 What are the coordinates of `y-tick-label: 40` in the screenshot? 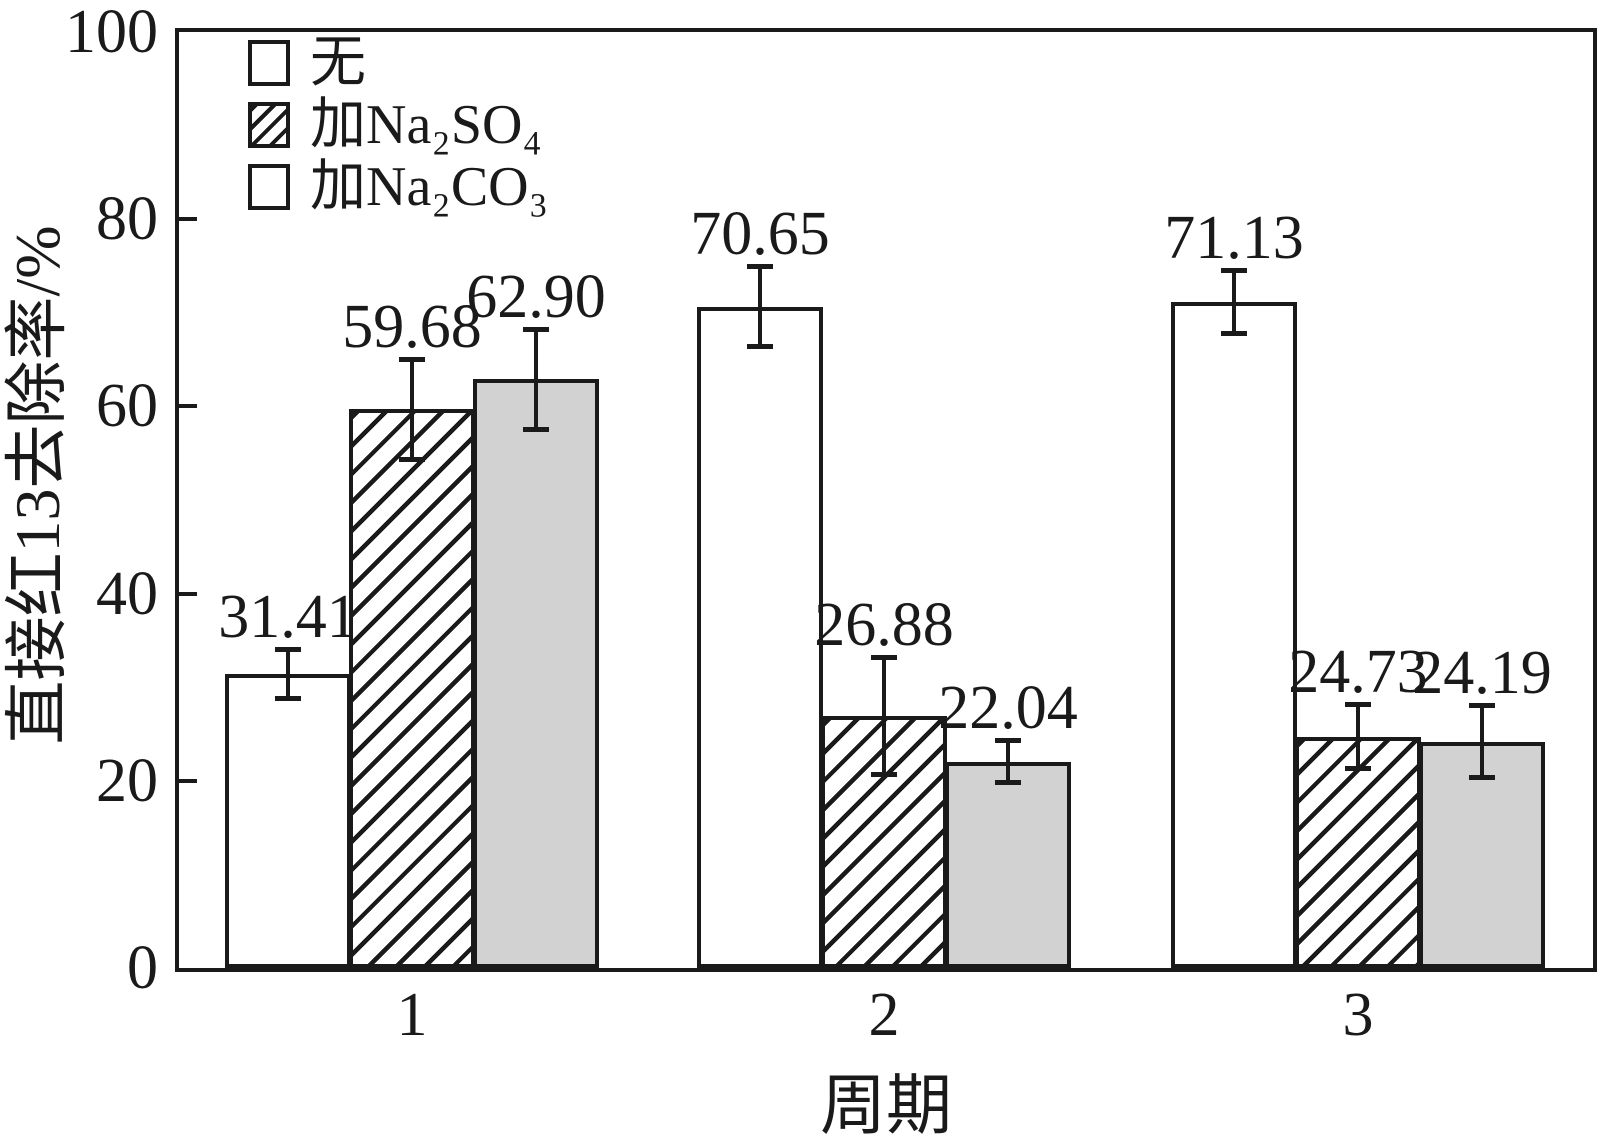 It's located at (127, 593).